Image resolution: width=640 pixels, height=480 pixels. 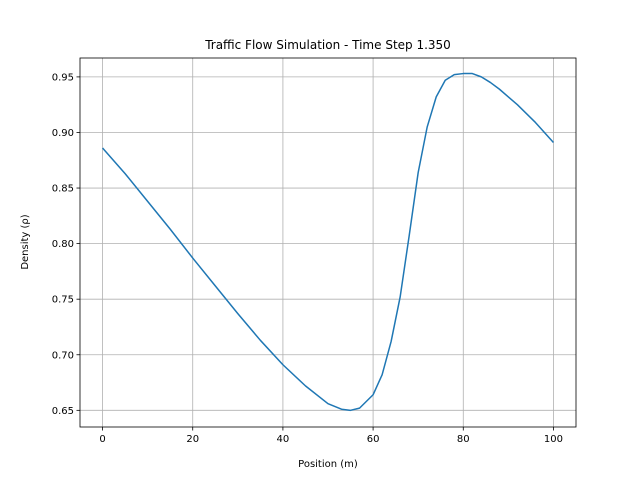 What do you see at coordinates (63, 244) in the screenshot?
I see `y-tick-label: 0.80` at bounding box center [63, 244].